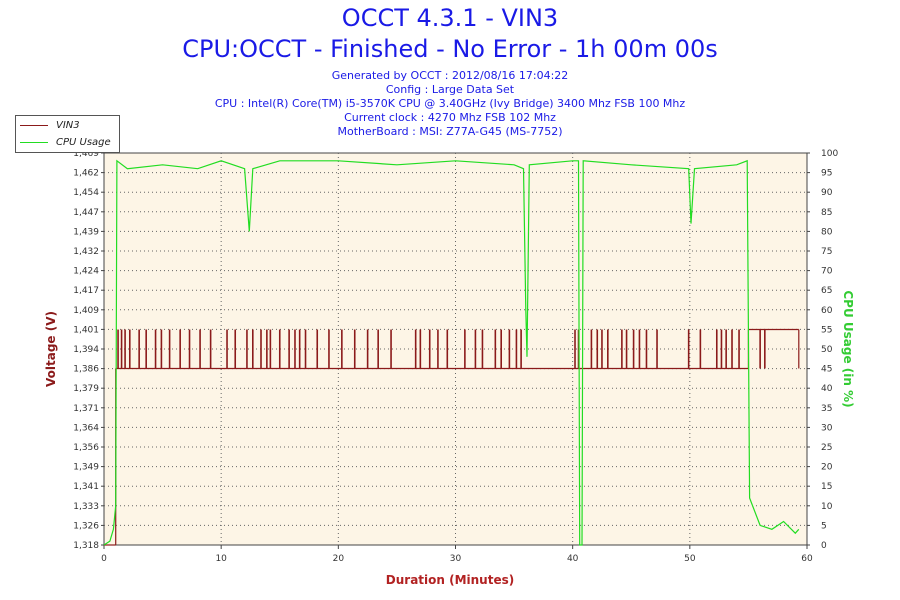 This screenshot has height=600, width=900. I want to click on y-right-tick-label: 20, so click(827, 468).